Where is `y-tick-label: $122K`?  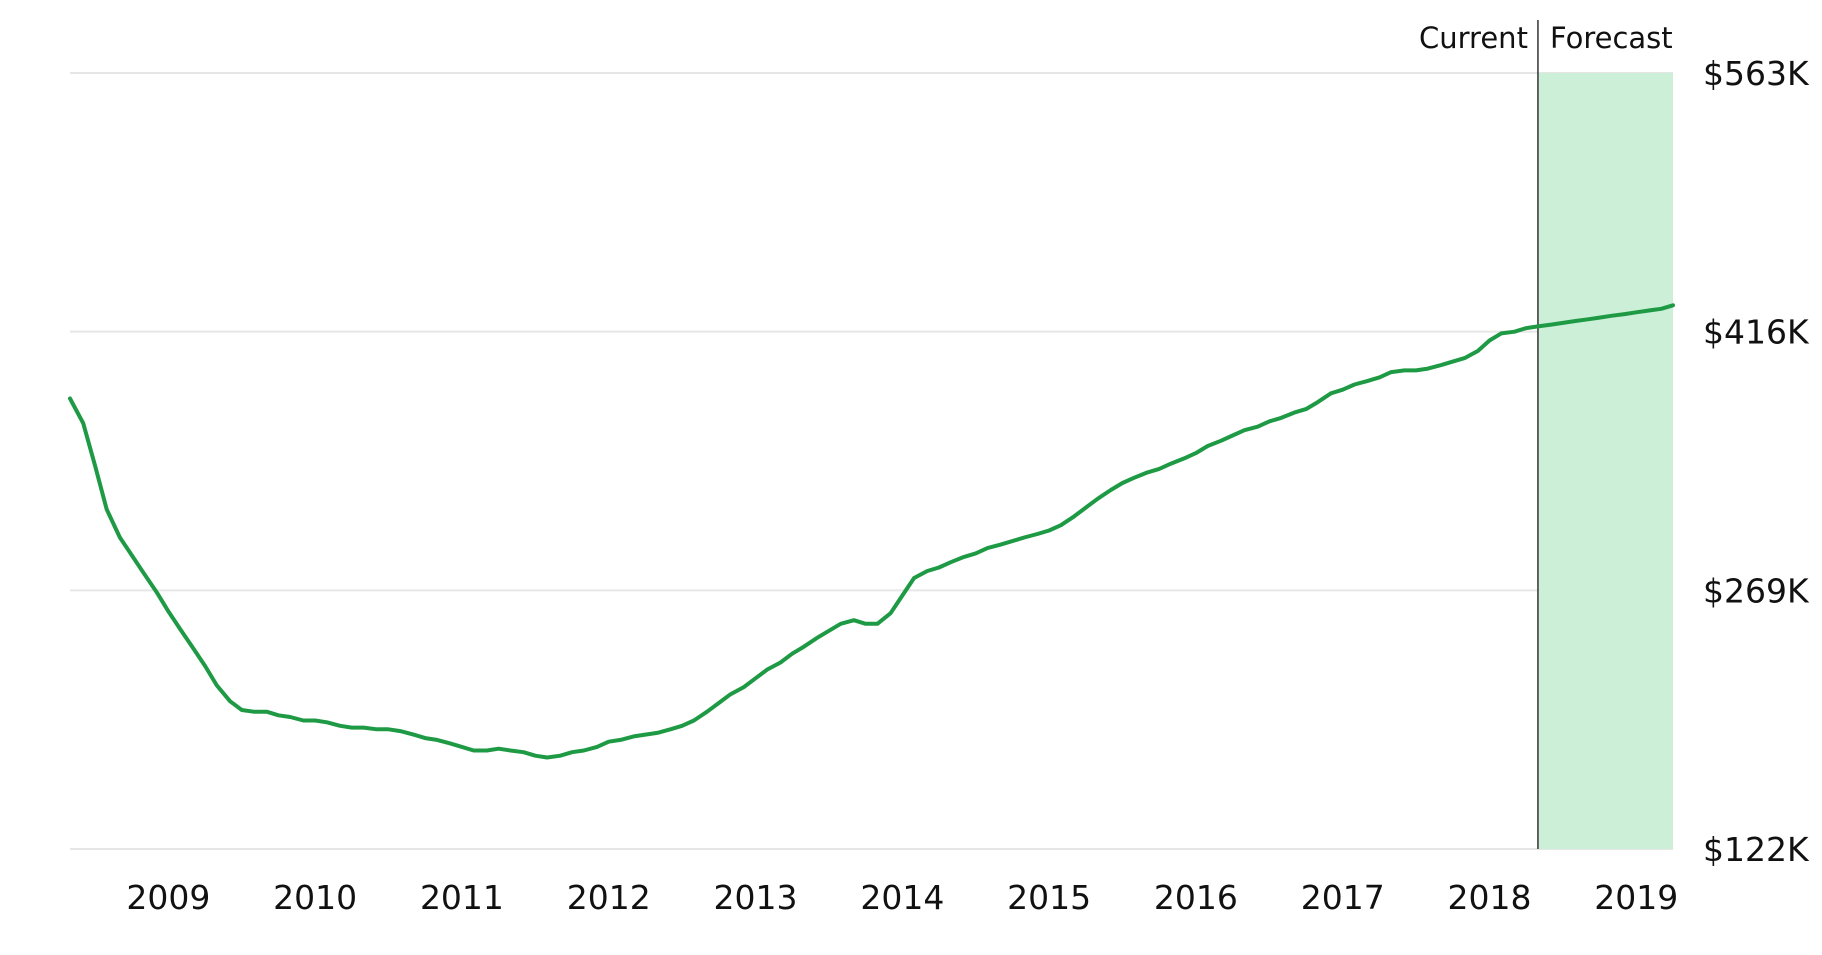 y-tick-label: $122K is located at coordinates (1756, 849).